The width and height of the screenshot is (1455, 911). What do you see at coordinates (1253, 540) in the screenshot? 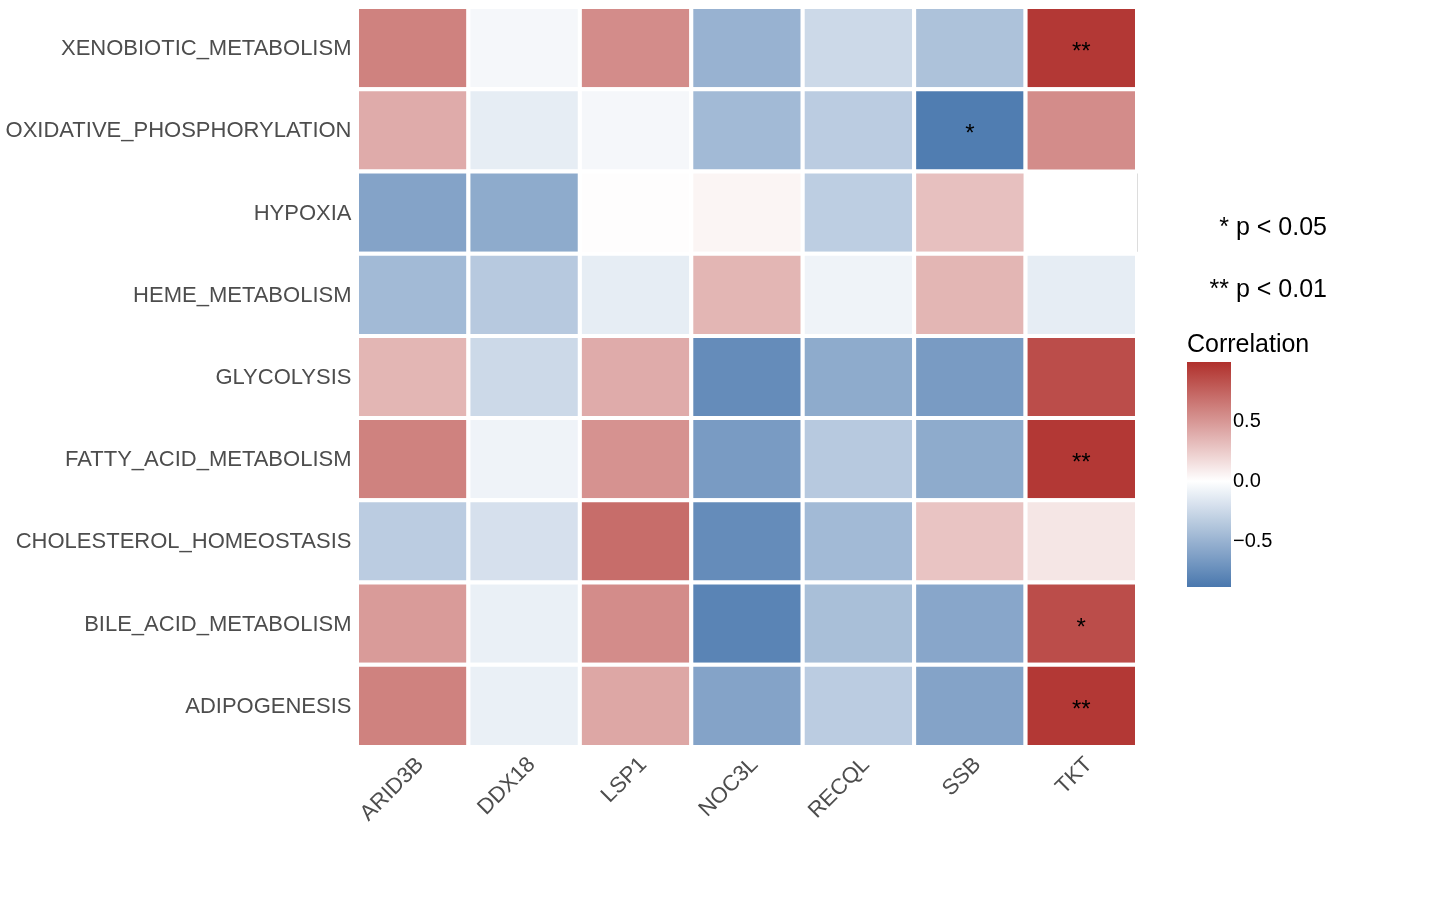
I see `color-bar-label: −0.5` at bounding box center [1253, 540].